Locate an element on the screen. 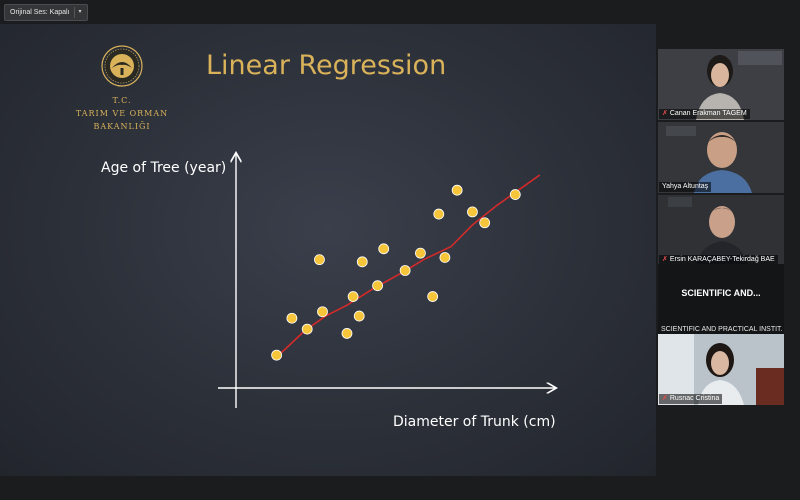 This screenshot has height=500, width=800. bottom-bar is located at coordinates (400, 488).